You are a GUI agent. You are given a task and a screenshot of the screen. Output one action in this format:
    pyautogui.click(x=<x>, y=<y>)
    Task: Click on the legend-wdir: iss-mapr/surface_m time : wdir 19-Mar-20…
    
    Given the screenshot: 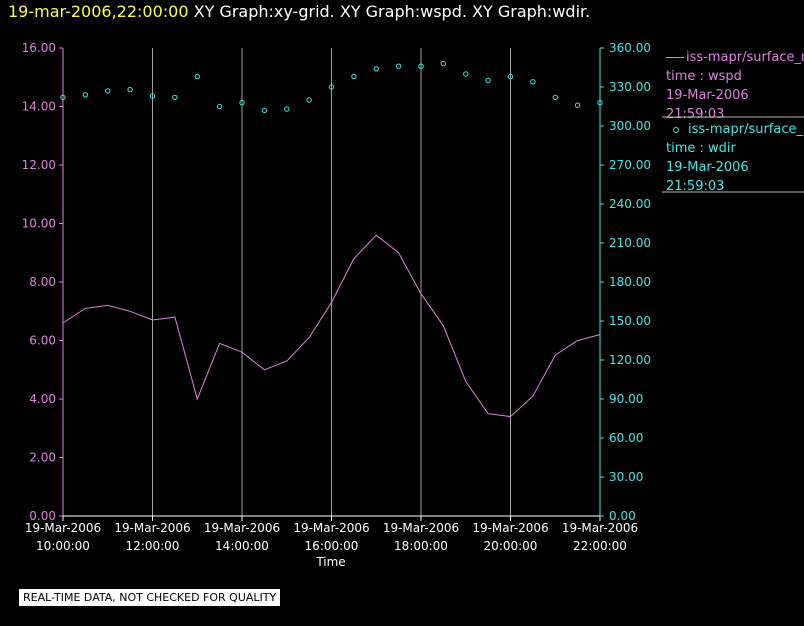 What is the action you would take?
    pyautogui.click(x=735, y=158)
    